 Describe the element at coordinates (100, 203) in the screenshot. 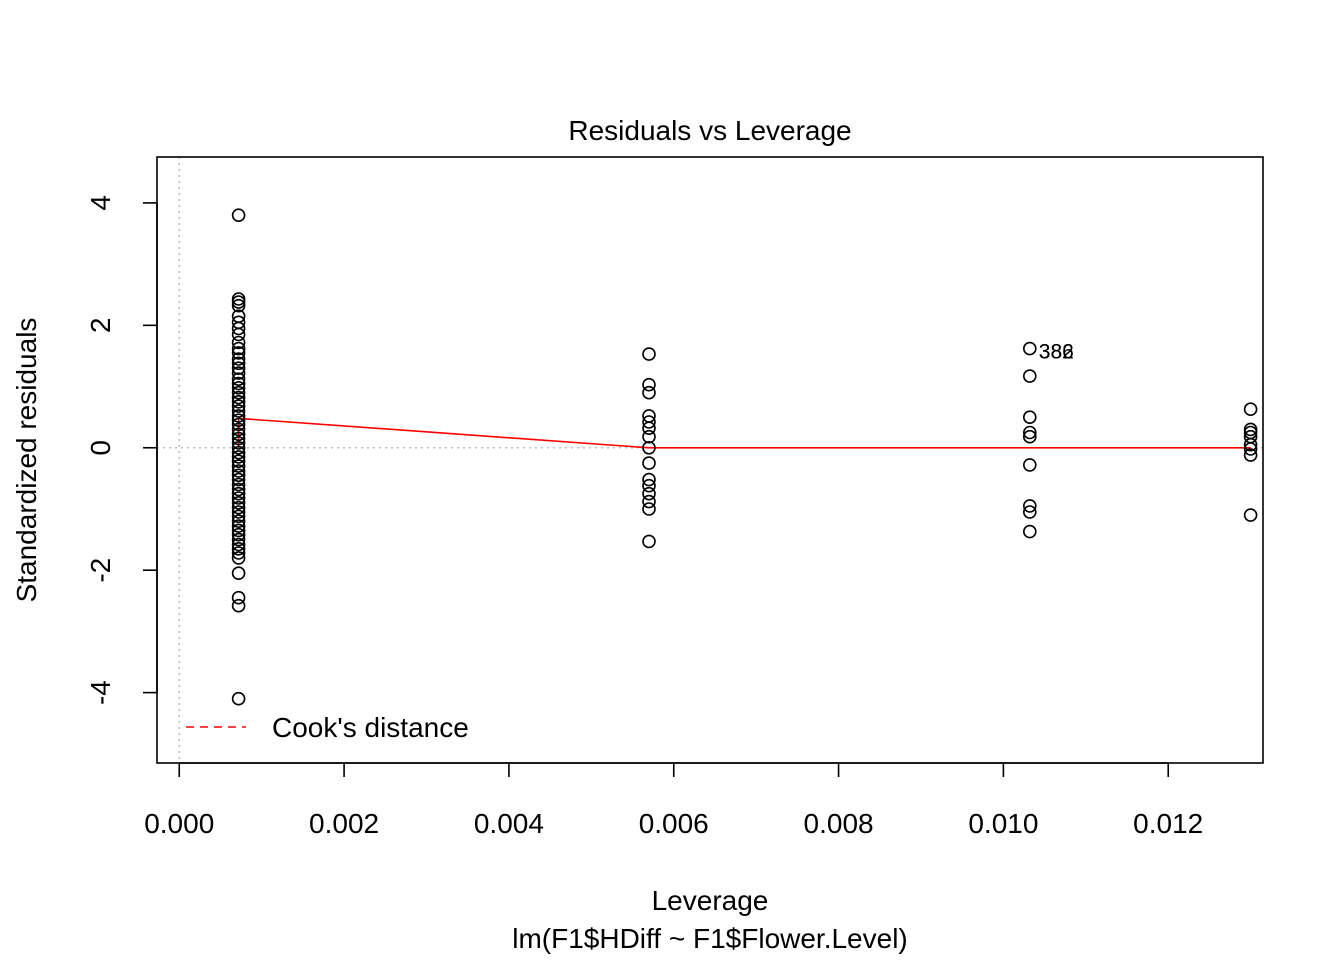

I see `y-tick-label: 4` at that location.